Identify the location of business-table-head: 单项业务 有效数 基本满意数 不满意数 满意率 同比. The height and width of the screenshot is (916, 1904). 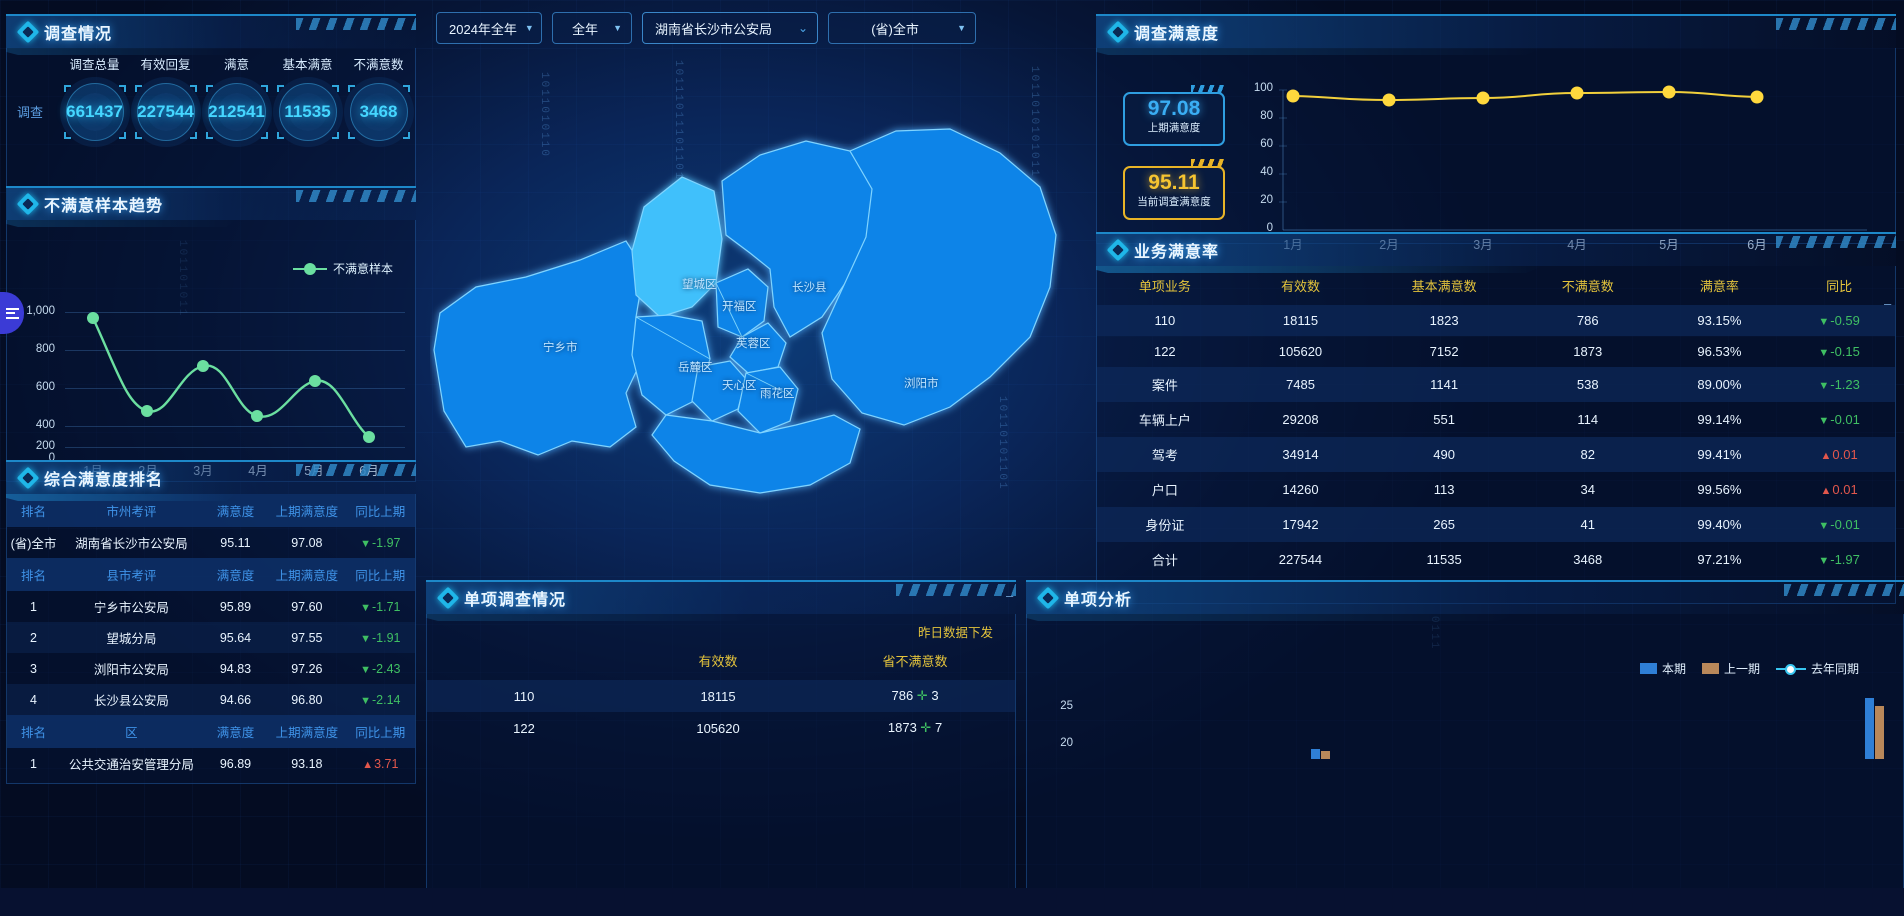
(1496, 285).